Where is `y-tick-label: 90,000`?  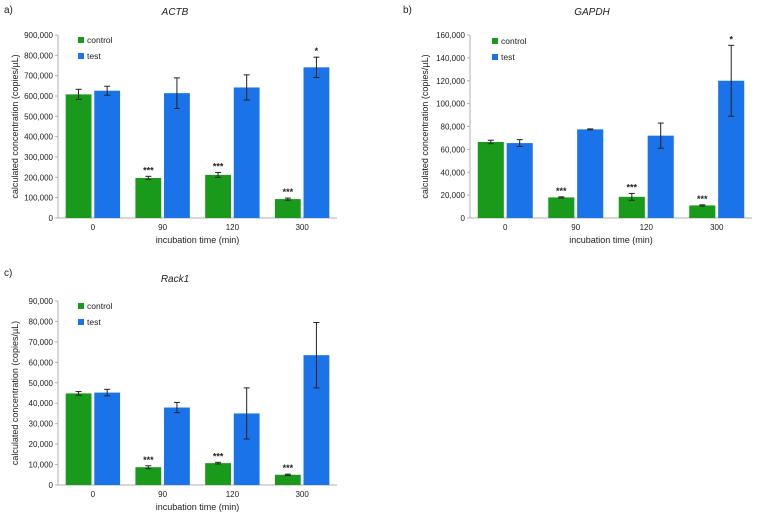
y-tick-label: 90,000 is located at coordinates (41, 301).